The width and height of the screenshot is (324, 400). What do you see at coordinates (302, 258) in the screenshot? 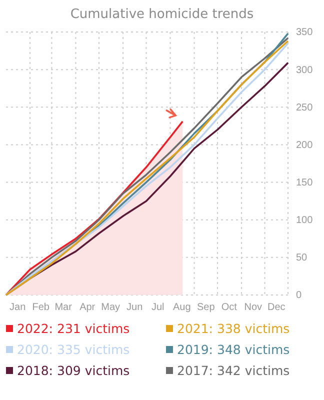
I see `y-tick-label: 50` at bounding box center [302, 258].